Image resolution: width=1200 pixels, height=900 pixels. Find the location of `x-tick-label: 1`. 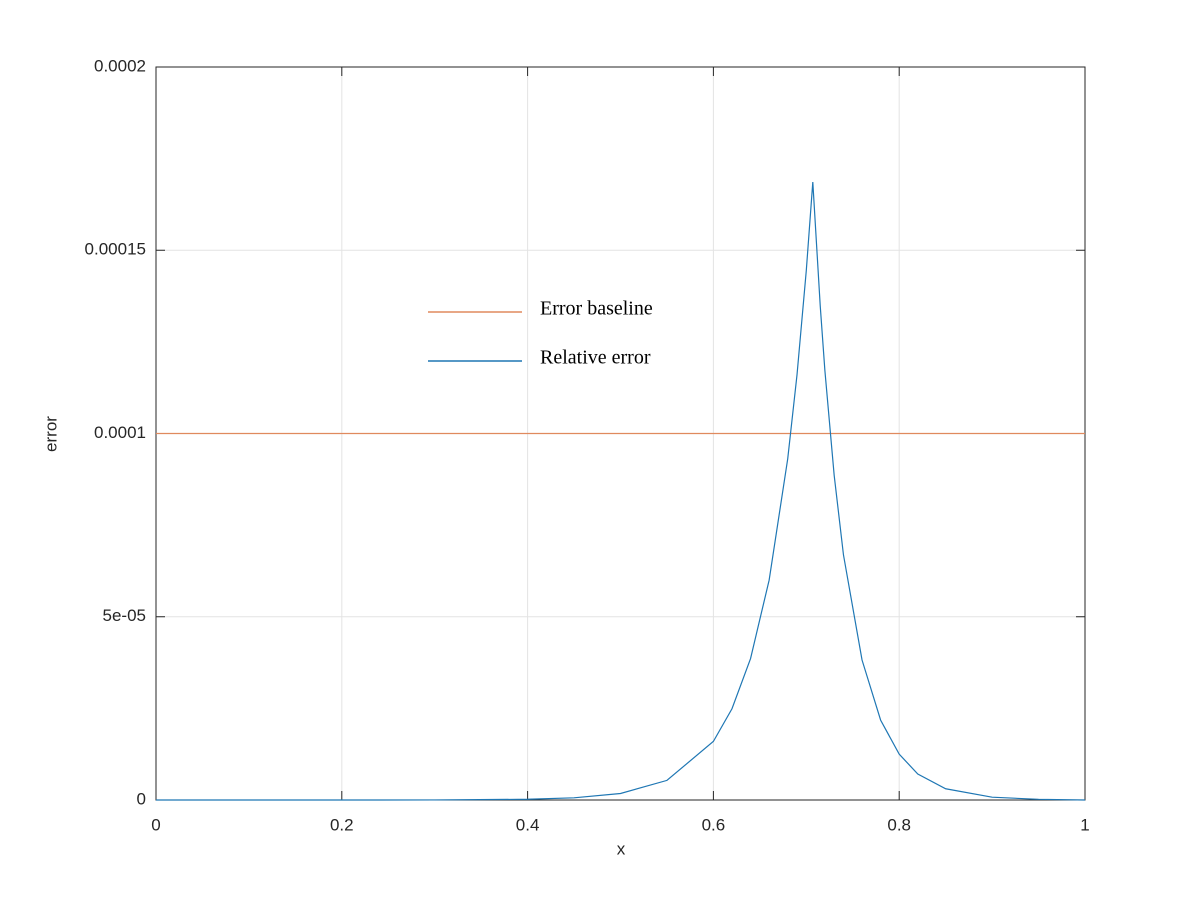

x-tick-label: 1 is located at coordinates (1084, 824).